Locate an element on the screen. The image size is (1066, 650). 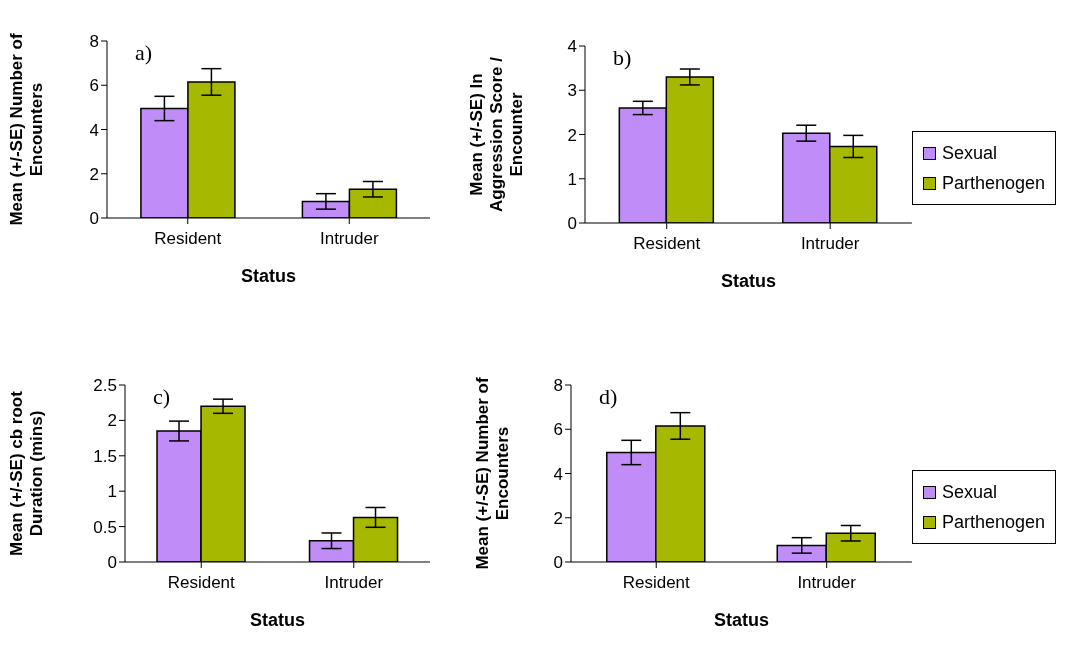
y-tick-label: 2.5 is located at coordinates (105, 386).